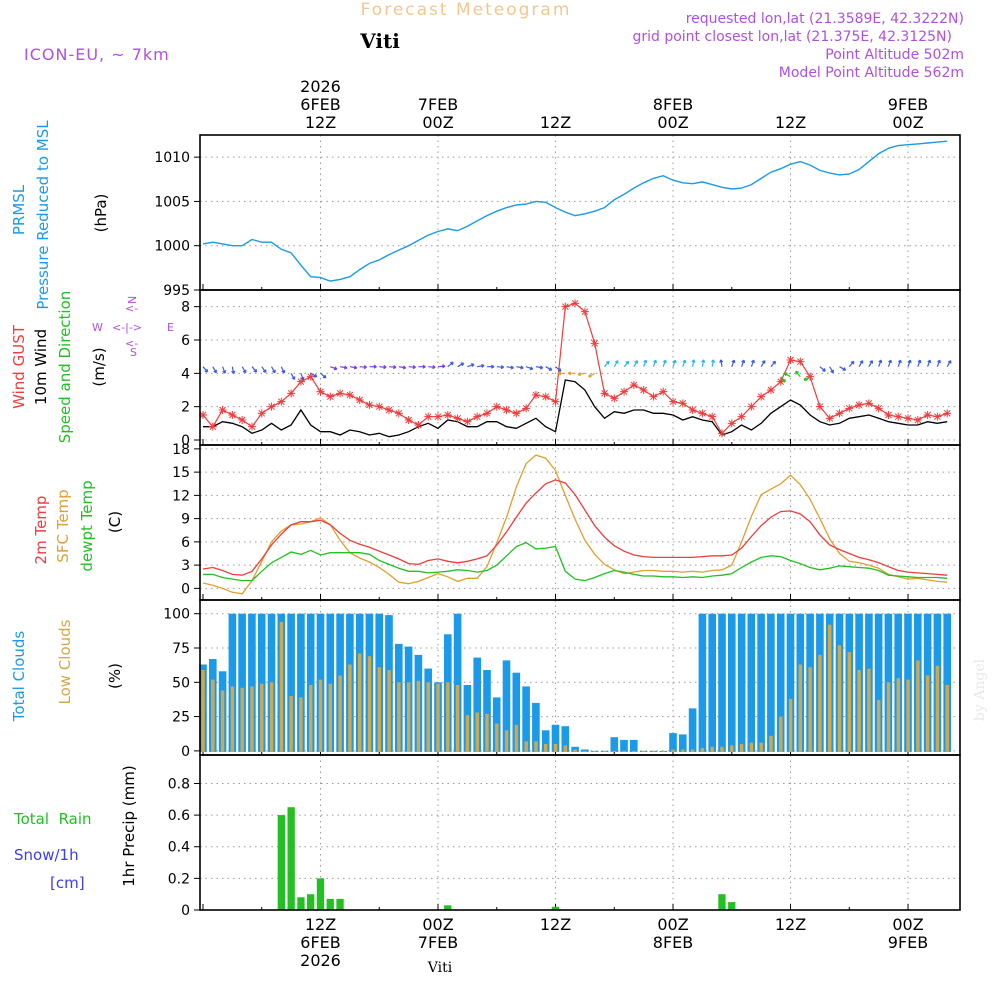  Describe the element at coordinates (19, 366) in the screenshot. I see `wind-label-1: Wind GUST` at that location.